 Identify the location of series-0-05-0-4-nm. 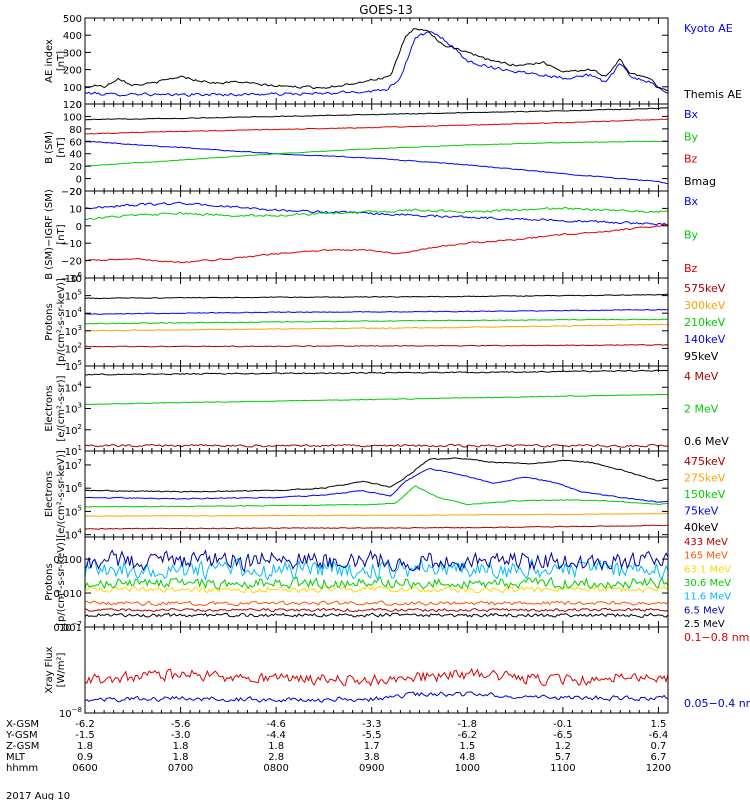
(376, 697).